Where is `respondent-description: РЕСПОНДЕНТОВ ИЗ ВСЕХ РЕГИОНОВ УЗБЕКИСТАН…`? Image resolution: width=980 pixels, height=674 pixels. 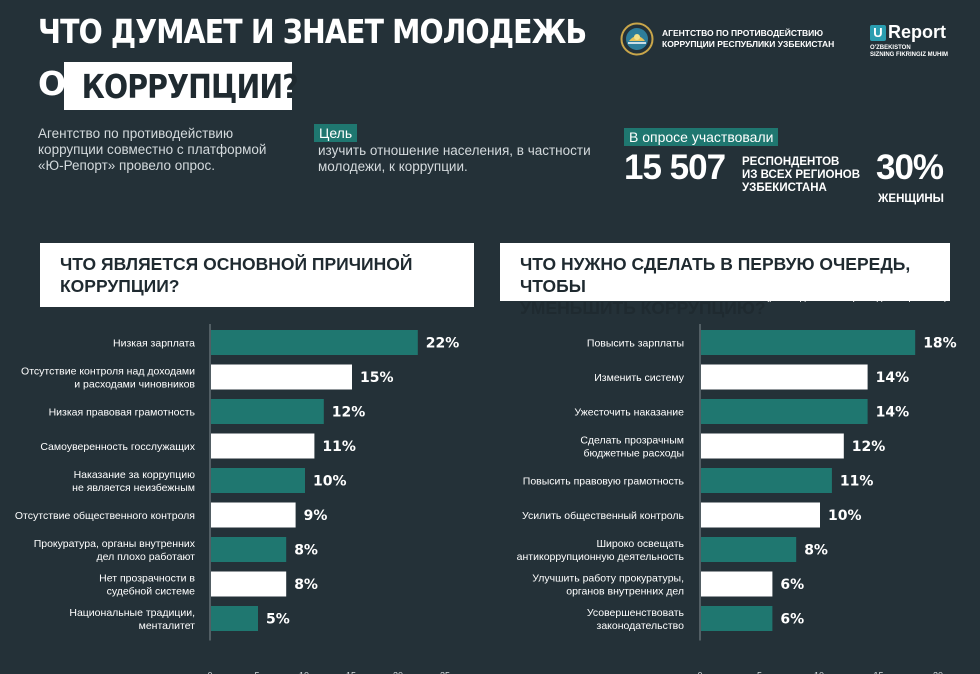 respondent-description: РЕСПОНДЕНТОВ ИЗ ВСЕХ РЕГИОНОВ УЗБЕКИСТАН… is located at coordinates (801, 175).